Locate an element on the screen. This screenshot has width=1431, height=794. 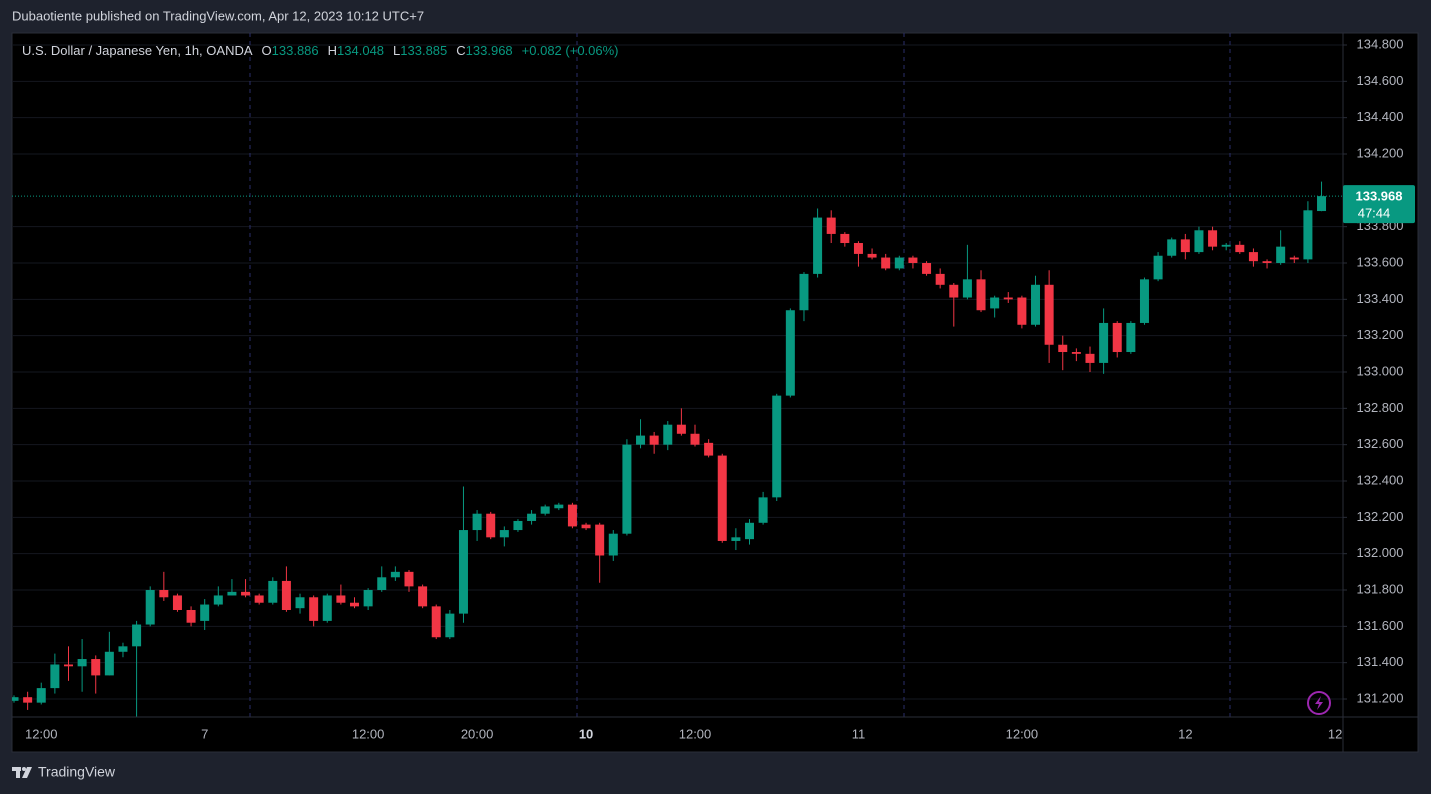
ohlc-value: 133.885 is located at coordinates (424, 50).